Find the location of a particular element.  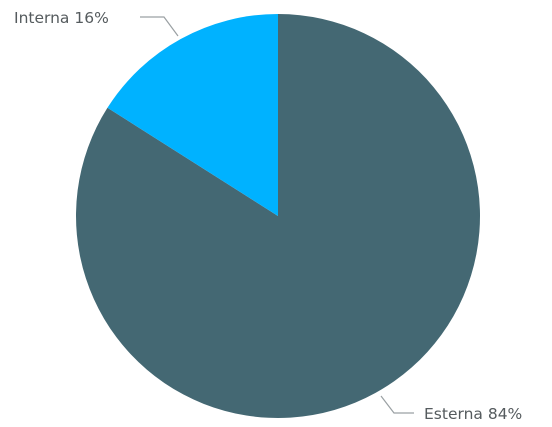

leader-line-interna is located at coordinates (159, 26).